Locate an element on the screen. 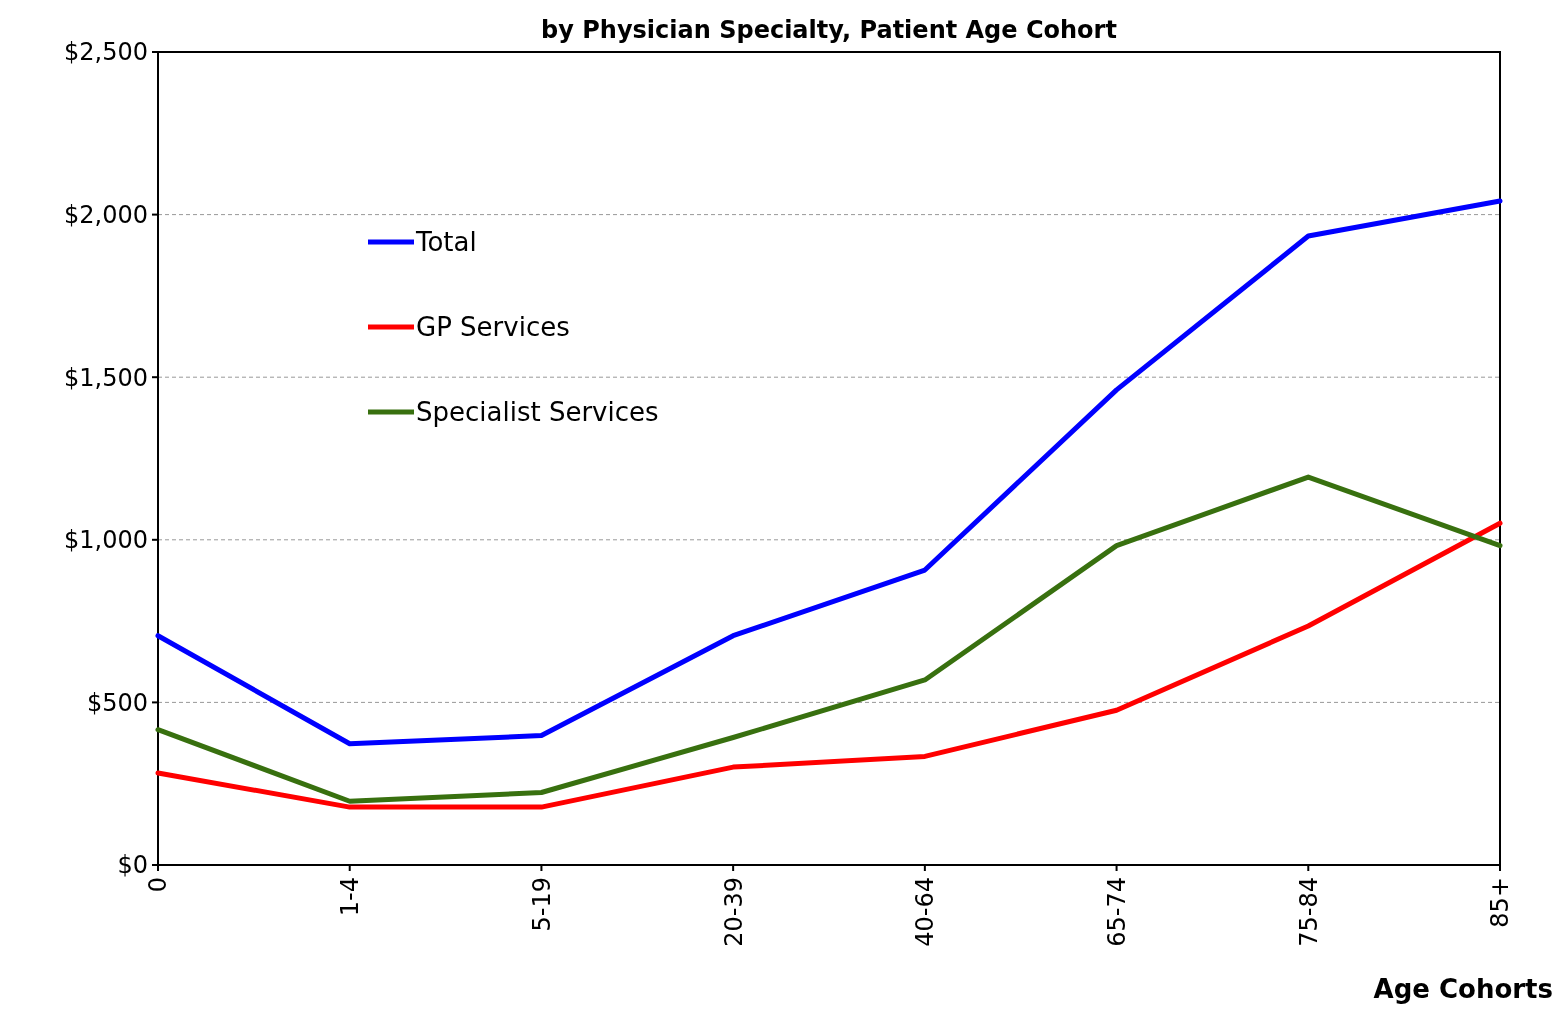 The height and width of the screenshot is (1009, 1563). y-tick-label: $2,500 is located at coordinates (106, 52).